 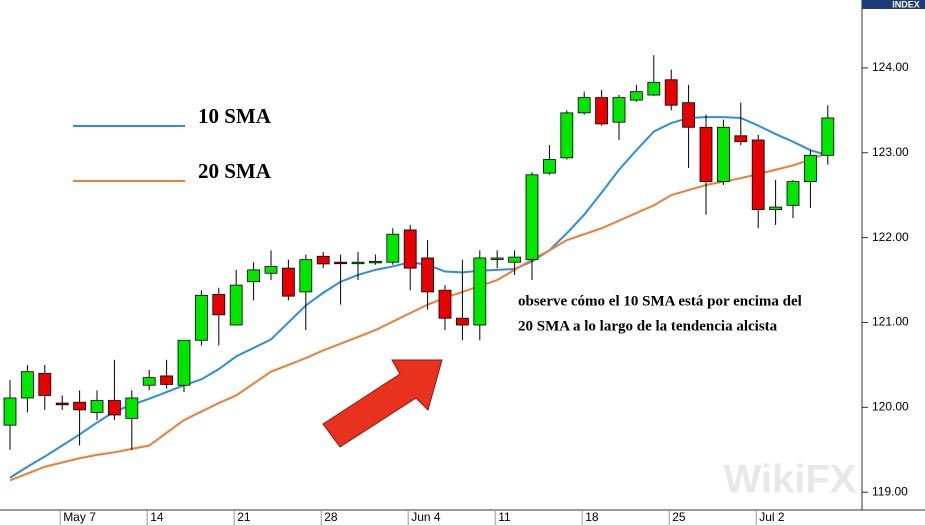 I want to click on legend: 10 SMA 20 SMA, so click(x=172, y=143).